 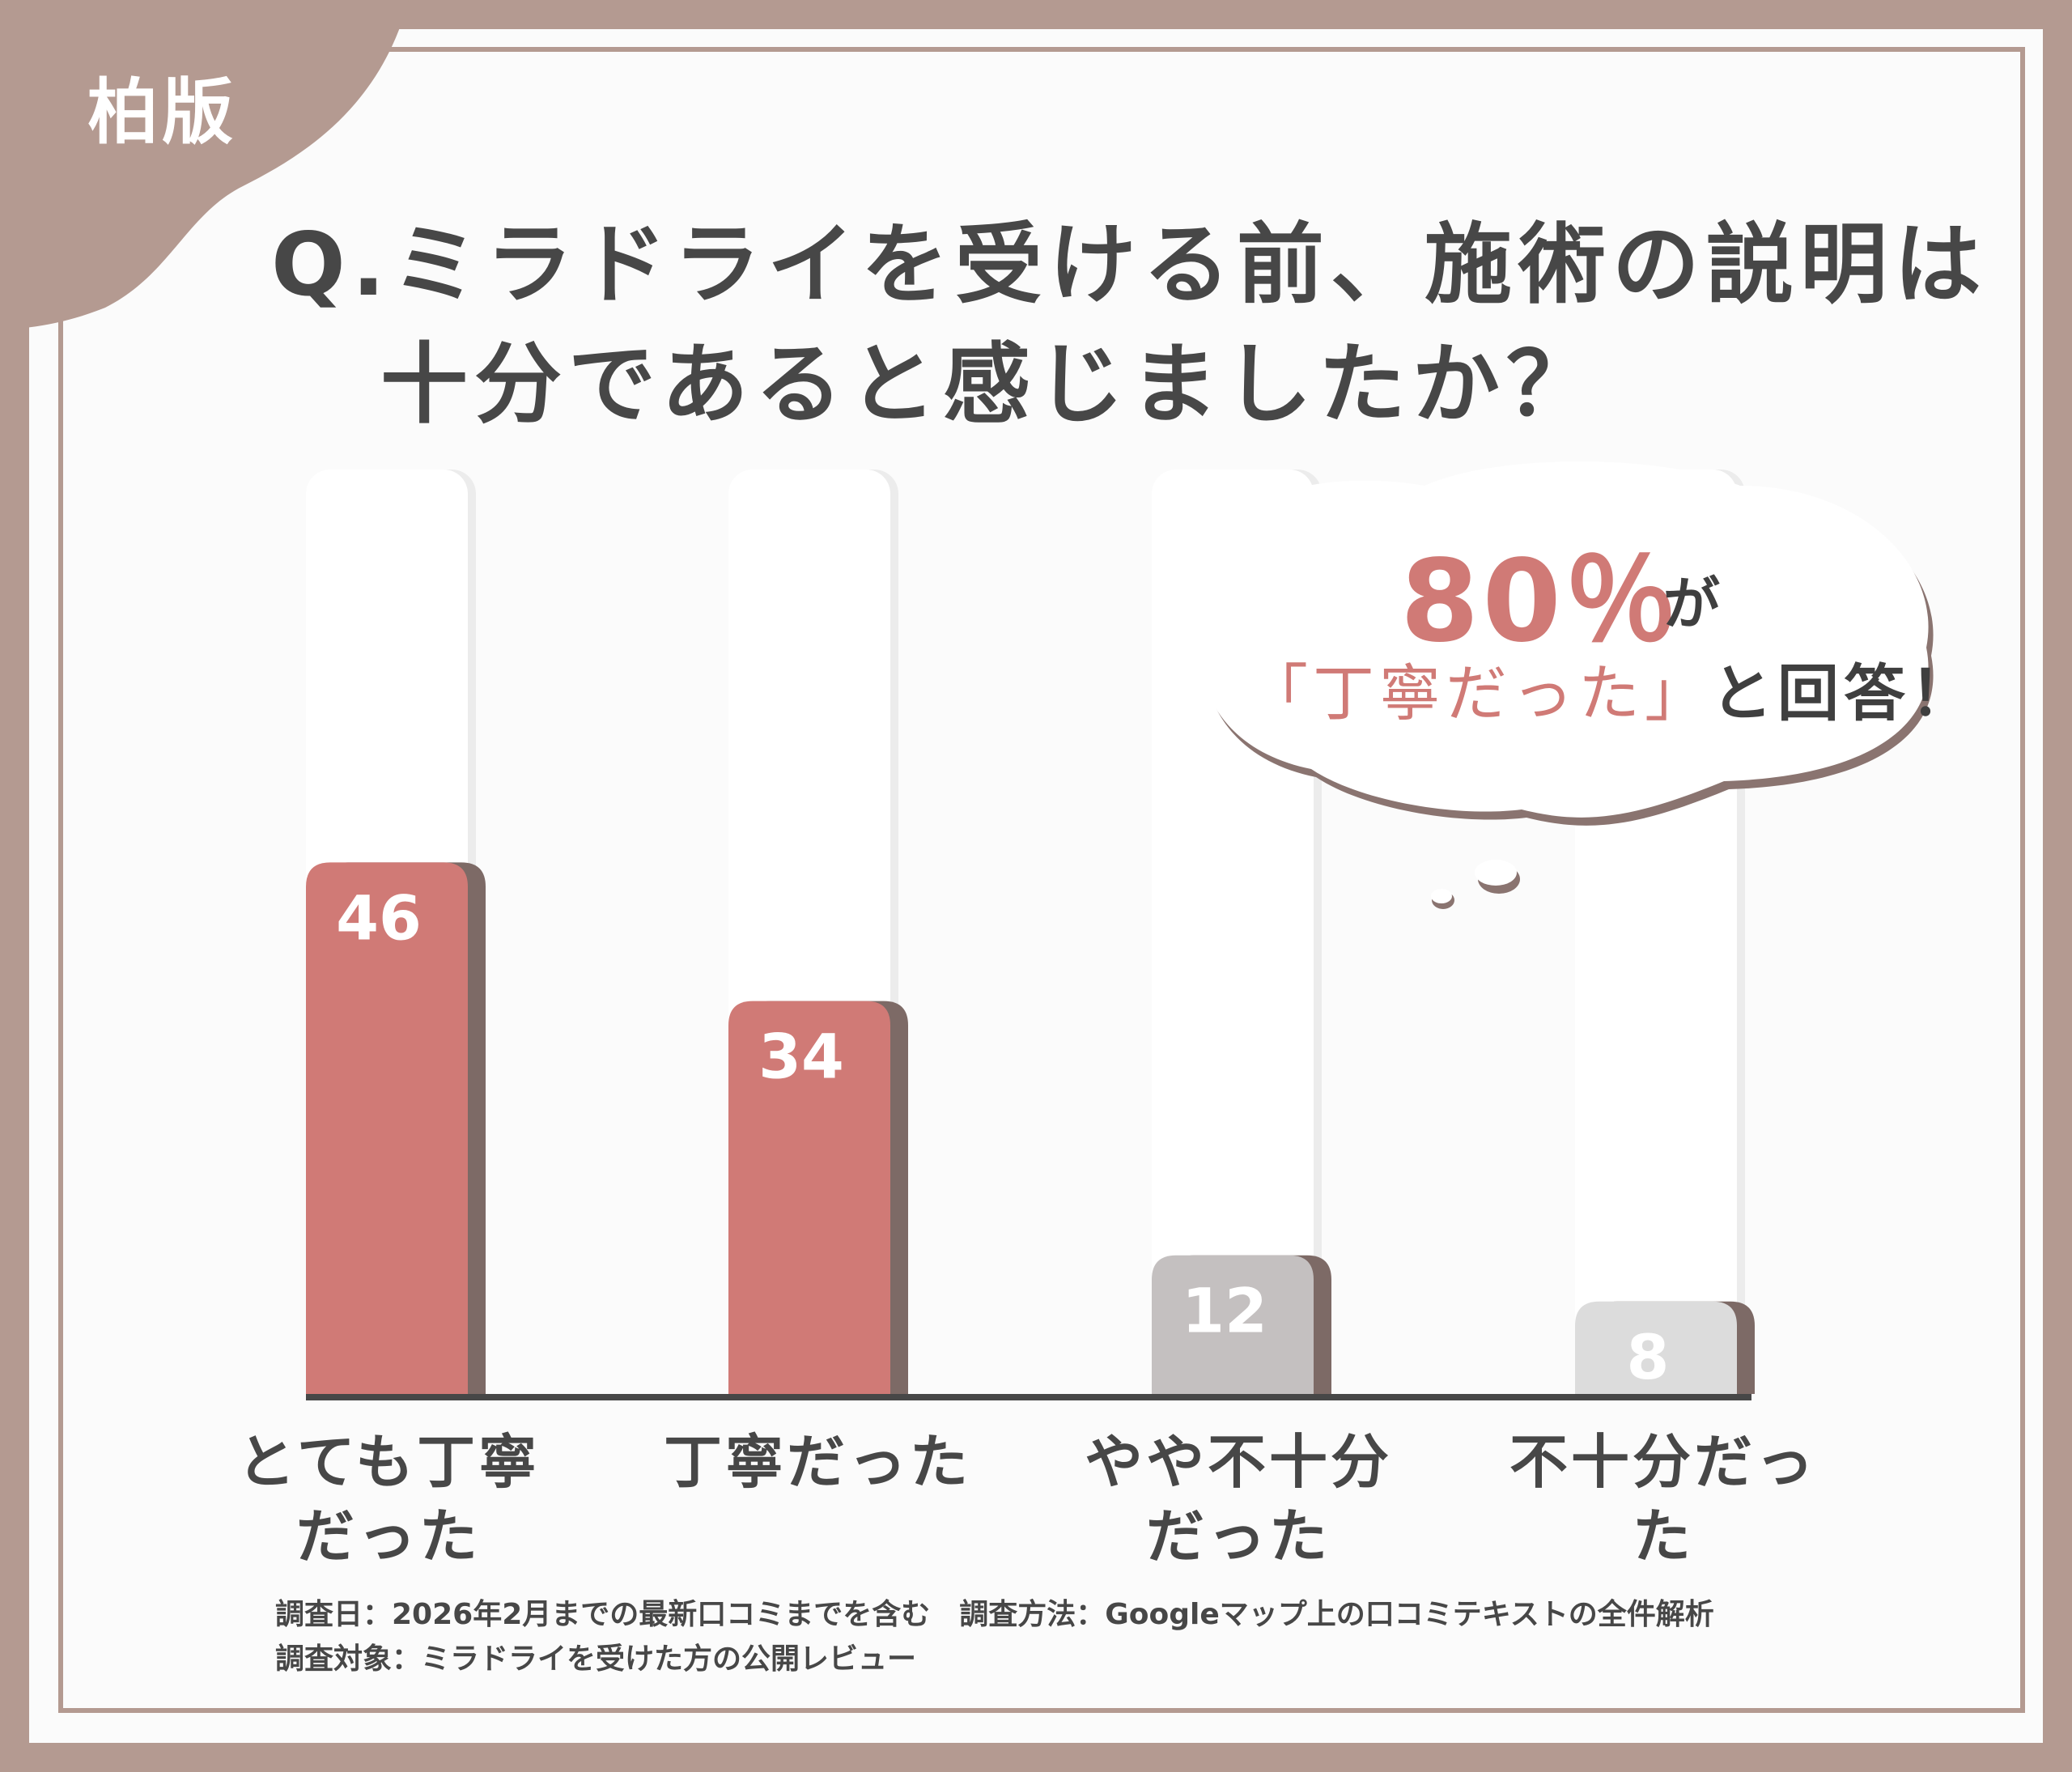 I want to click on bar-value-label-2: 34, so click(x=801, y=1057).